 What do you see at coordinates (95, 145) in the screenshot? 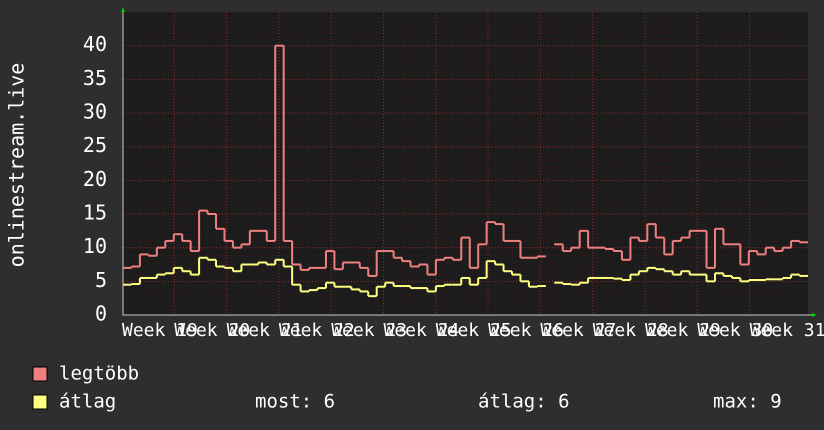
I see `y-tick-label: 25` at bounding box center [95, 145].